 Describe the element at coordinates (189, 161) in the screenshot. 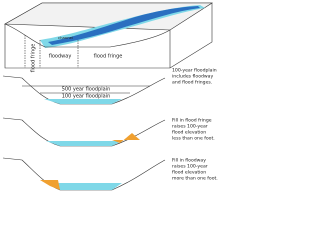

I see `caption-line: Fill in floodway` at that location.